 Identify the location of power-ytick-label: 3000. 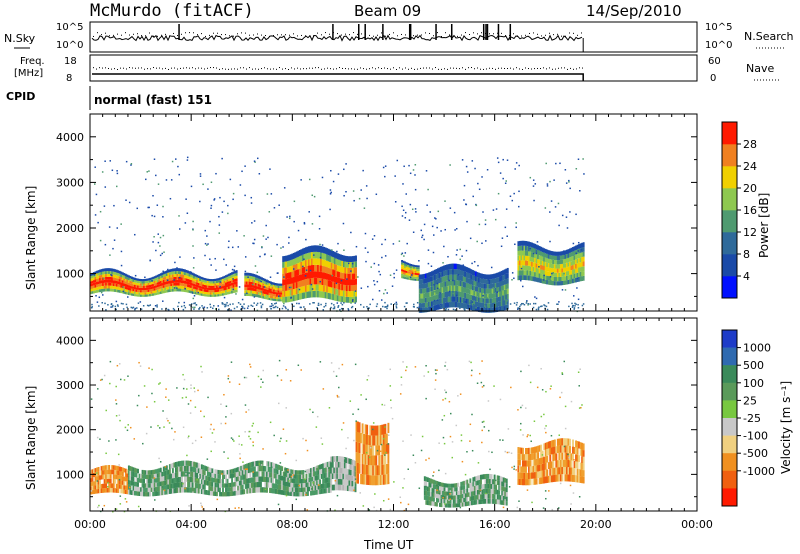
(70, 182).